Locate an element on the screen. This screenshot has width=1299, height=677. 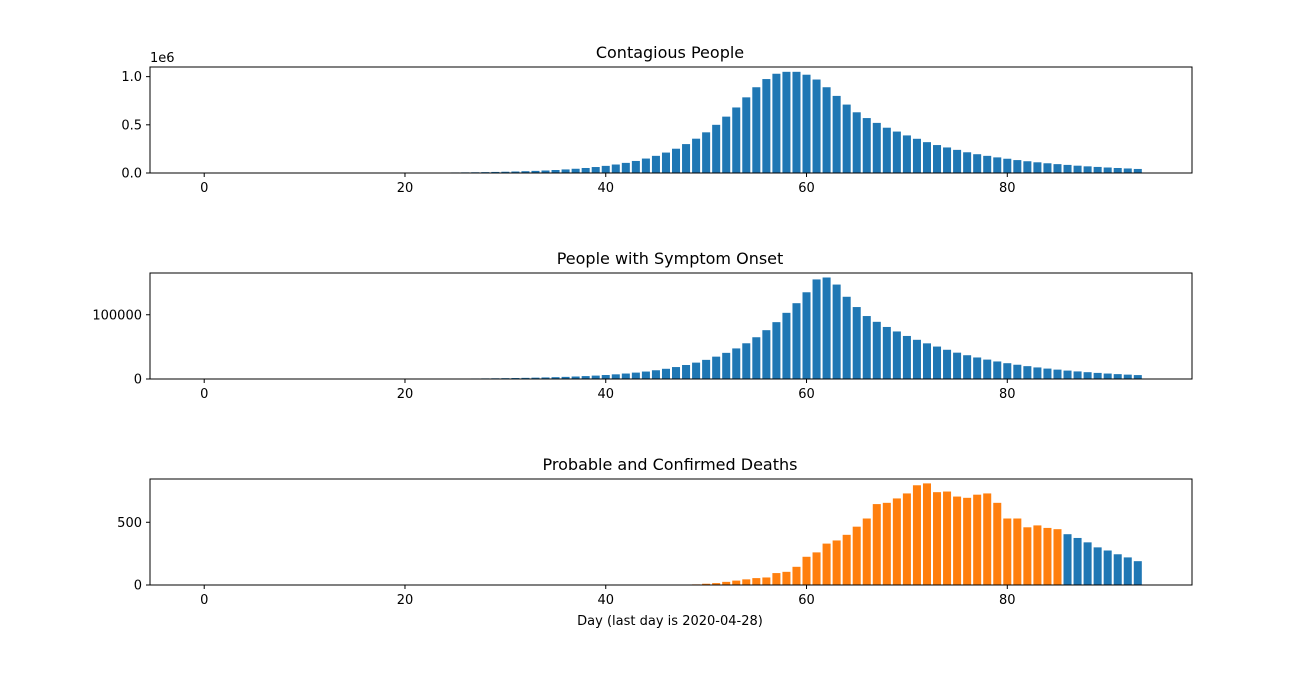
plot-frame is located at coordinates (671, 120).